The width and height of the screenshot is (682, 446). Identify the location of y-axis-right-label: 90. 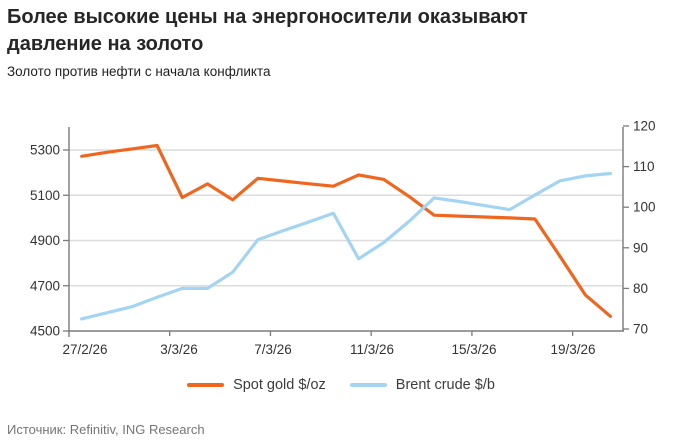
(640, 247).